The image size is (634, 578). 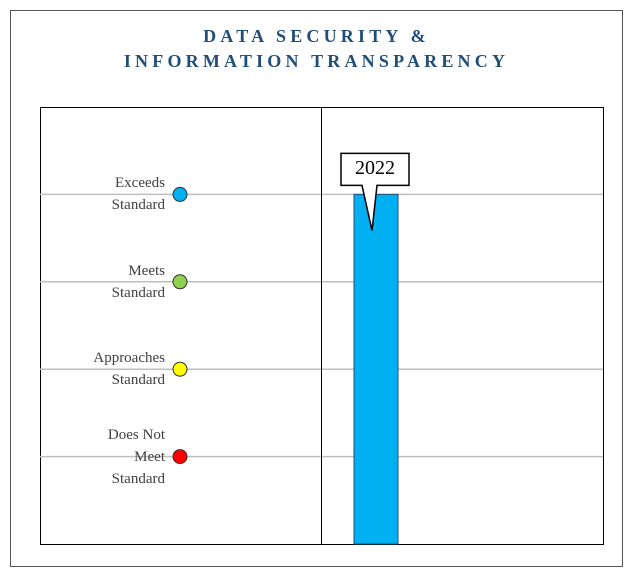 What do you see at coordinates (375, 168) in the screenshot?
I see `category-label: 2022` at bounding box center [375, 168].